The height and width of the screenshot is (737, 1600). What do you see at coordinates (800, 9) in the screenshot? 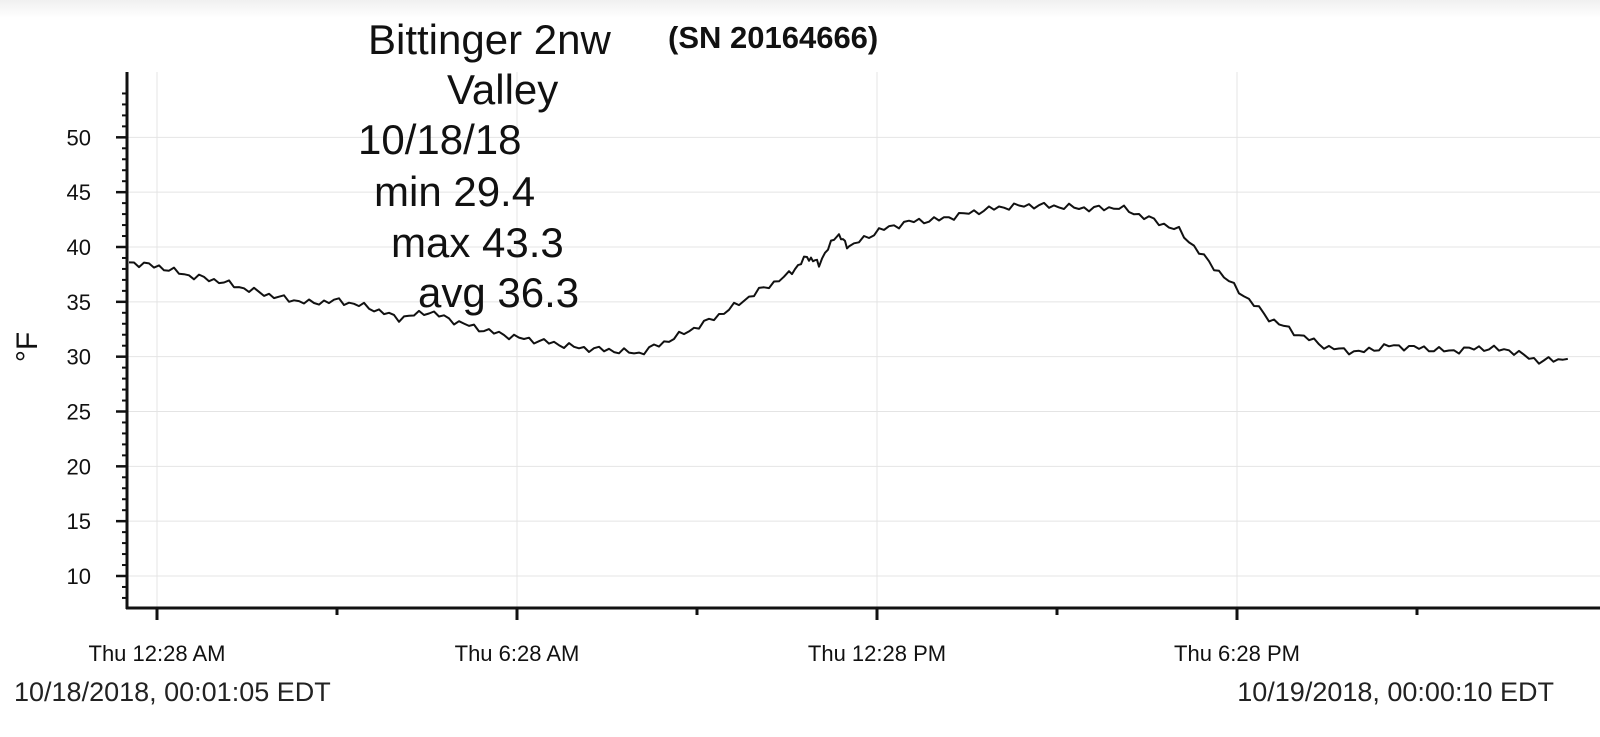
I see `top-shade` at bounding box center [800, 9].